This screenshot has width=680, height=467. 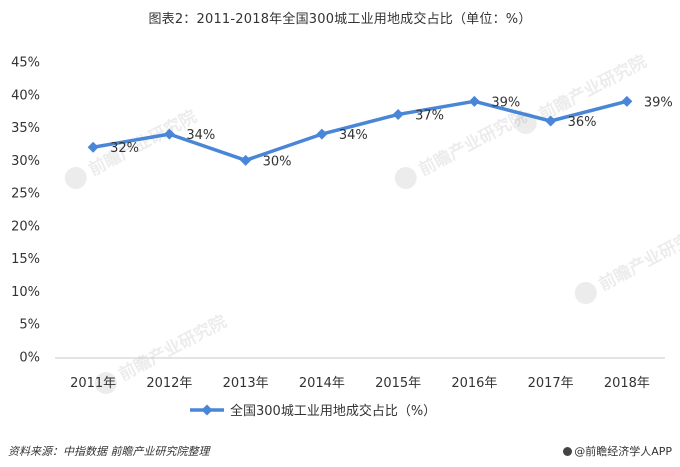 What do you see at coordinates (568, 451) in the screenshot?
I see `brand-logo-icon` at bounding box center [568, 451].